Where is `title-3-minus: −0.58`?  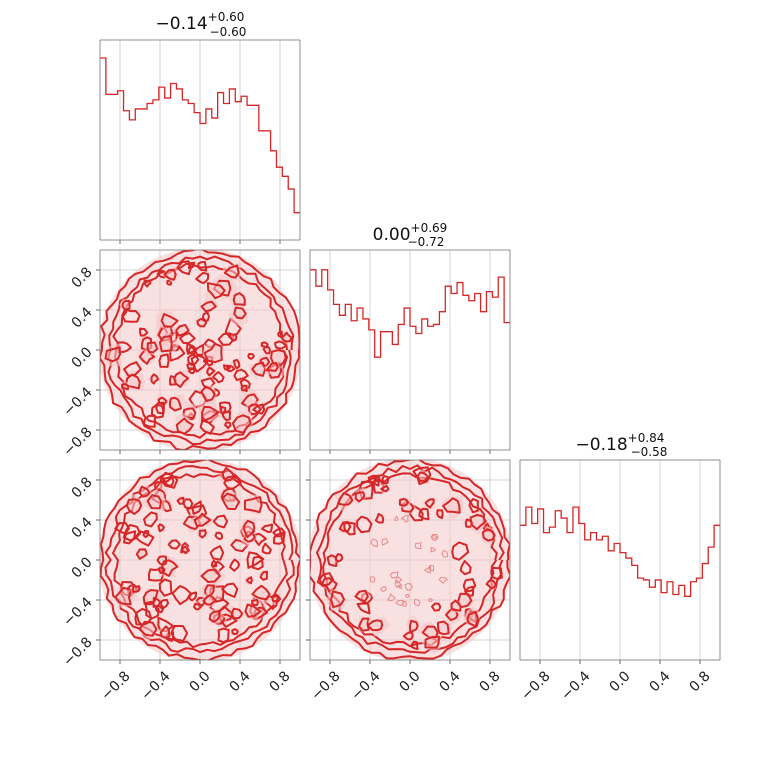
title-3-minus: −0.58 is located at coordinates (649, 452).